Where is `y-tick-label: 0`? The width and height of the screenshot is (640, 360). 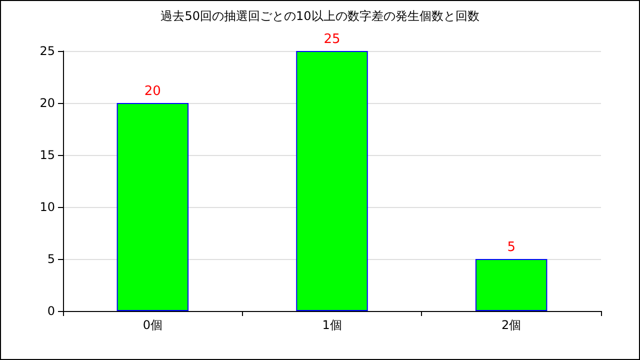 y-tick-label: 0 is located at coordinates (51, 311).